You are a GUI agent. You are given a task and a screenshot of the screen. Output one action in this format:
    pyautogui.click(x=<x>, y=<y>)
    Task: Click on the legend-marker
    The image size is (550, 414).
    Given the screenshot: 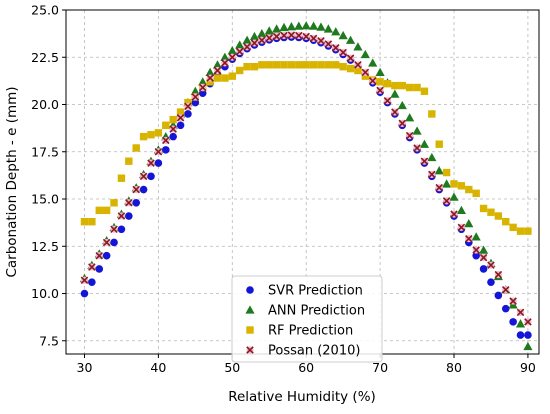 What is the action you would take?
    pyautogui.click(x=250, y=290)
    